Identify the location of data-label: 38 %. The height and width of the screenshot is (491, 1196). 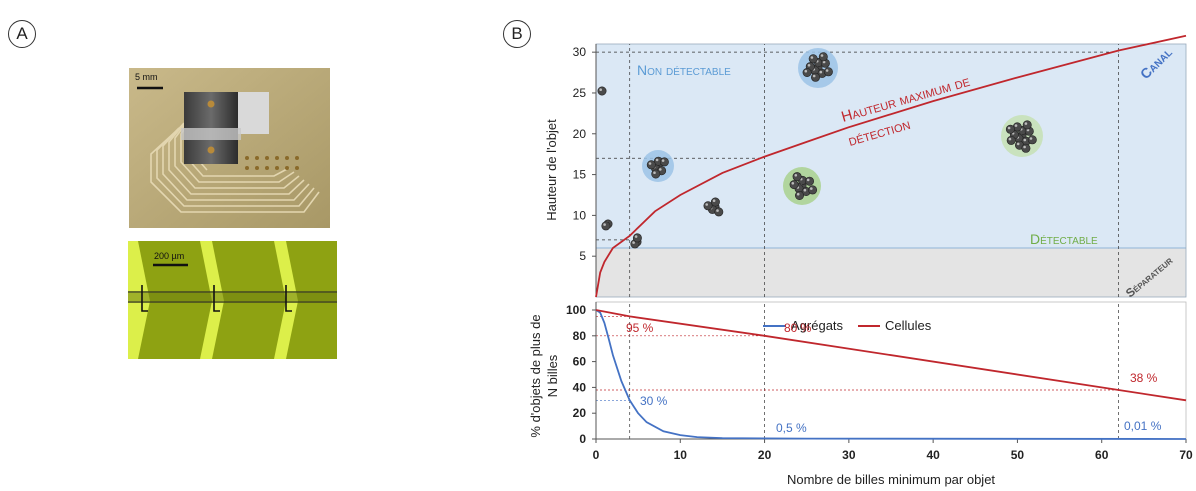
(1144, 378).